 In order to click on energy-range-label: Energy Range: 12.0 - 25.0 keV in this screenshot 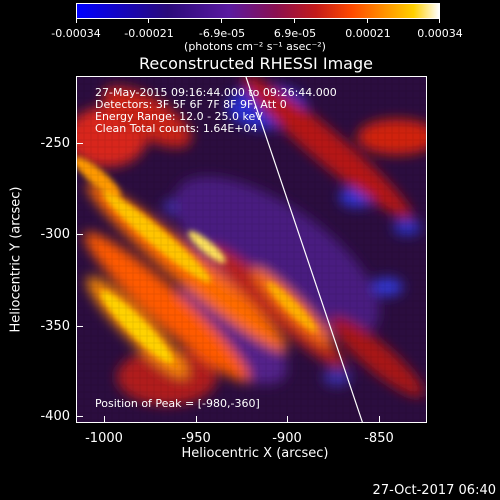, I will do `click(179, 116)`.